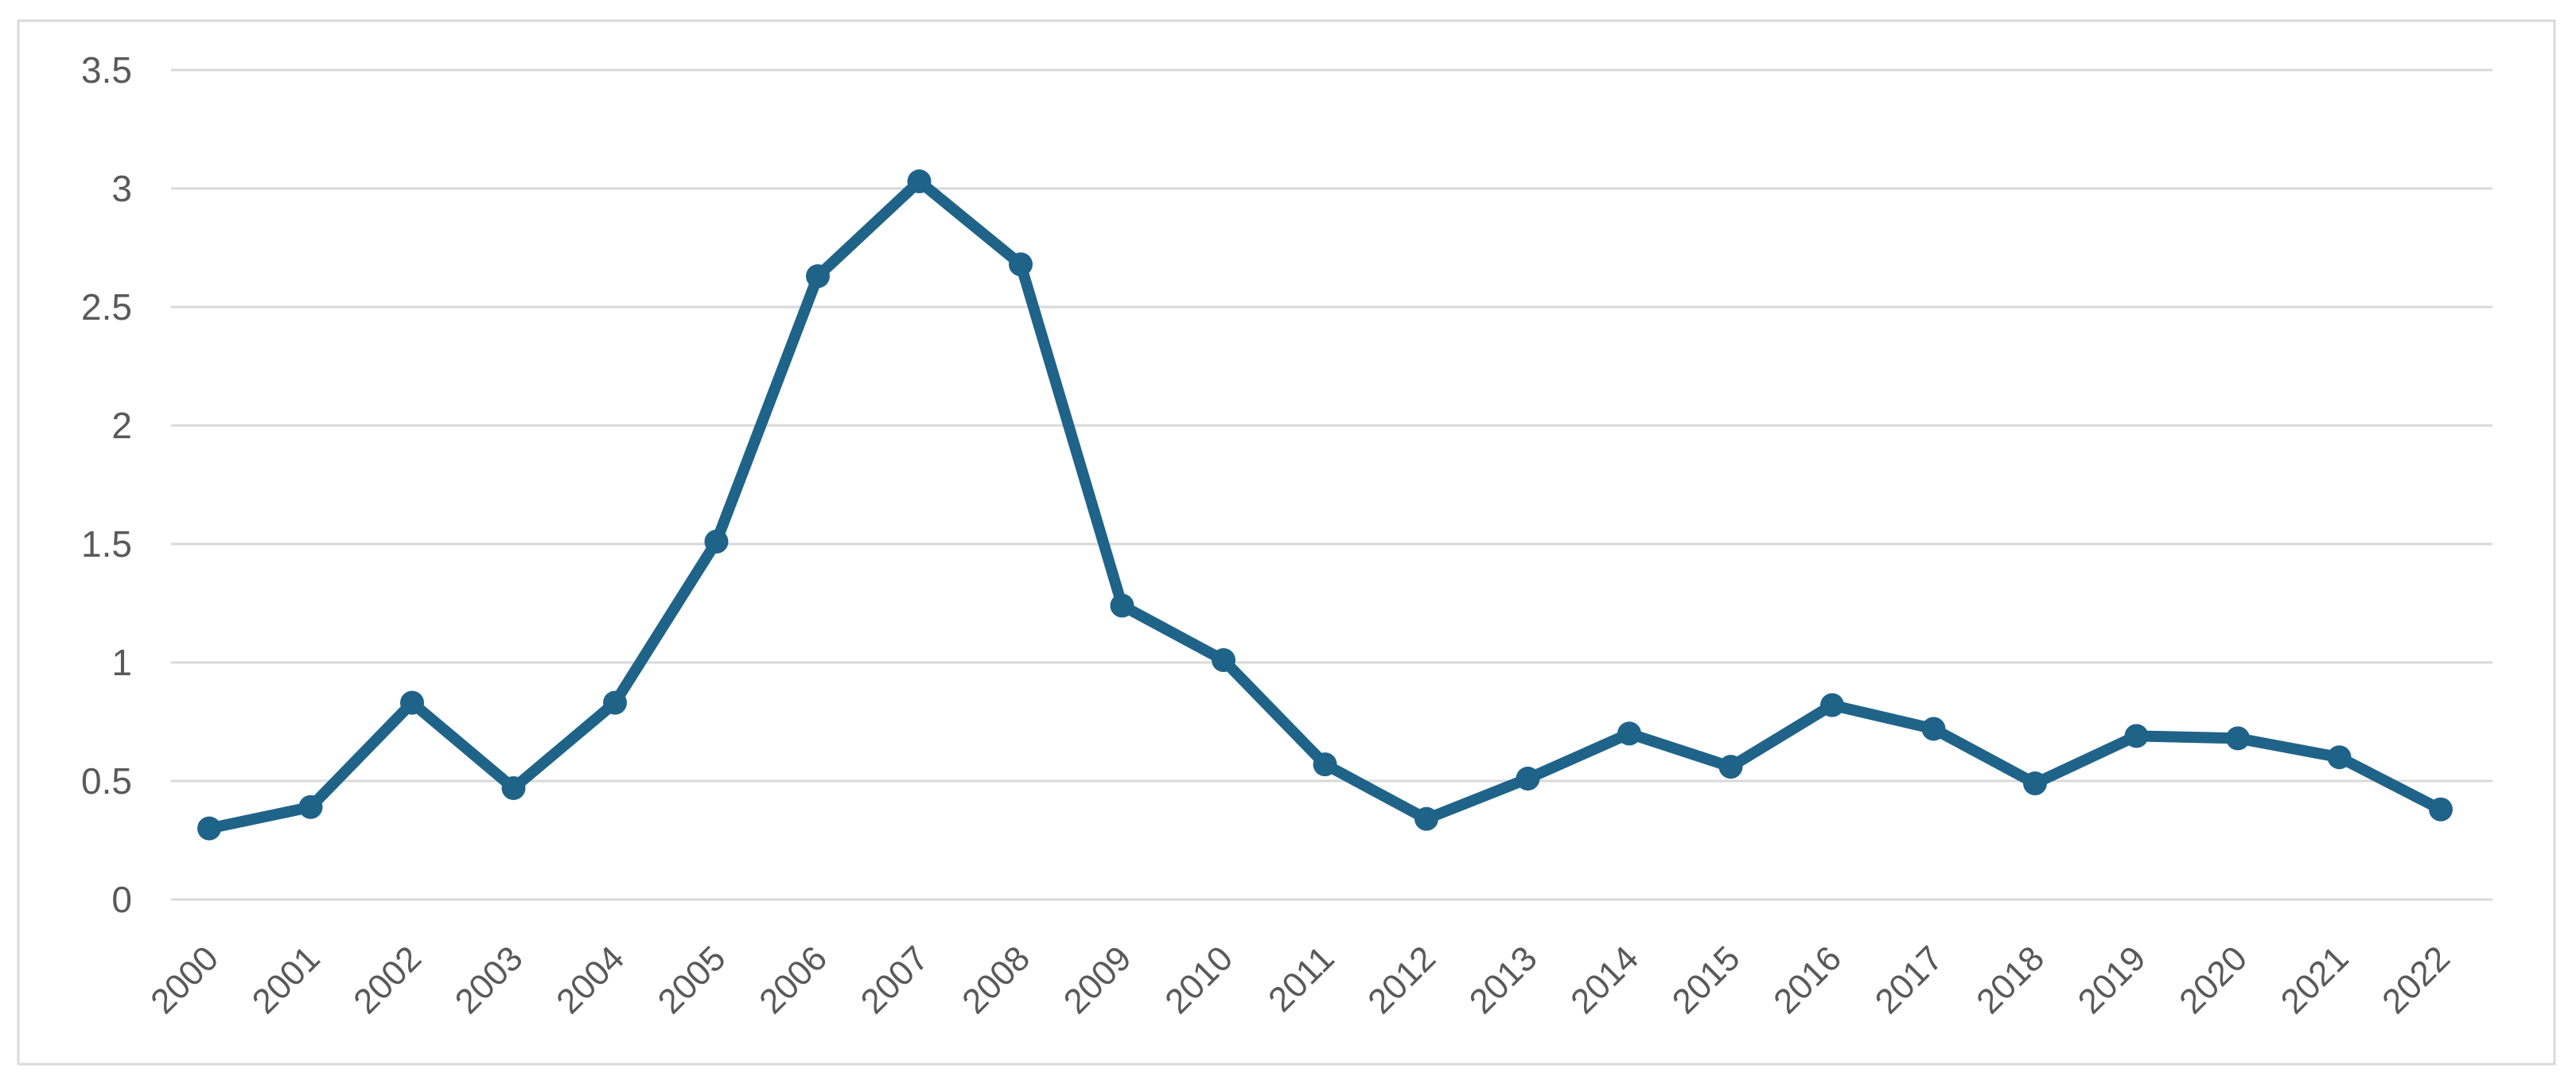 The height and width of the screenshot is (1084, 2576). I want to click on data-point-2002, so click(412, 702).